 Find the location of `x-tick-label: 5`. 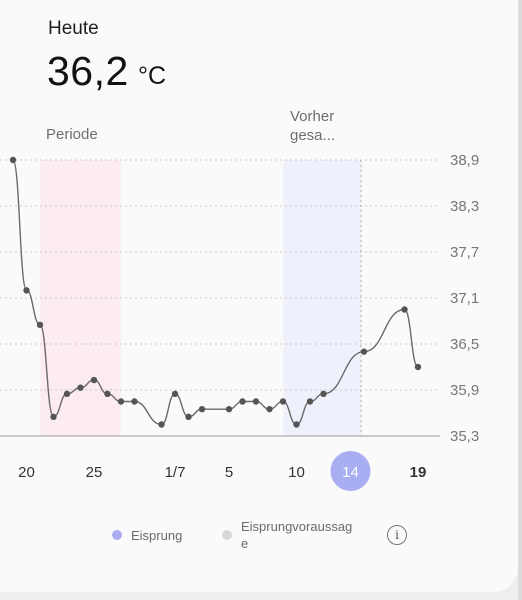

x-tick-label: 5 is located at coordinates (229, 472).